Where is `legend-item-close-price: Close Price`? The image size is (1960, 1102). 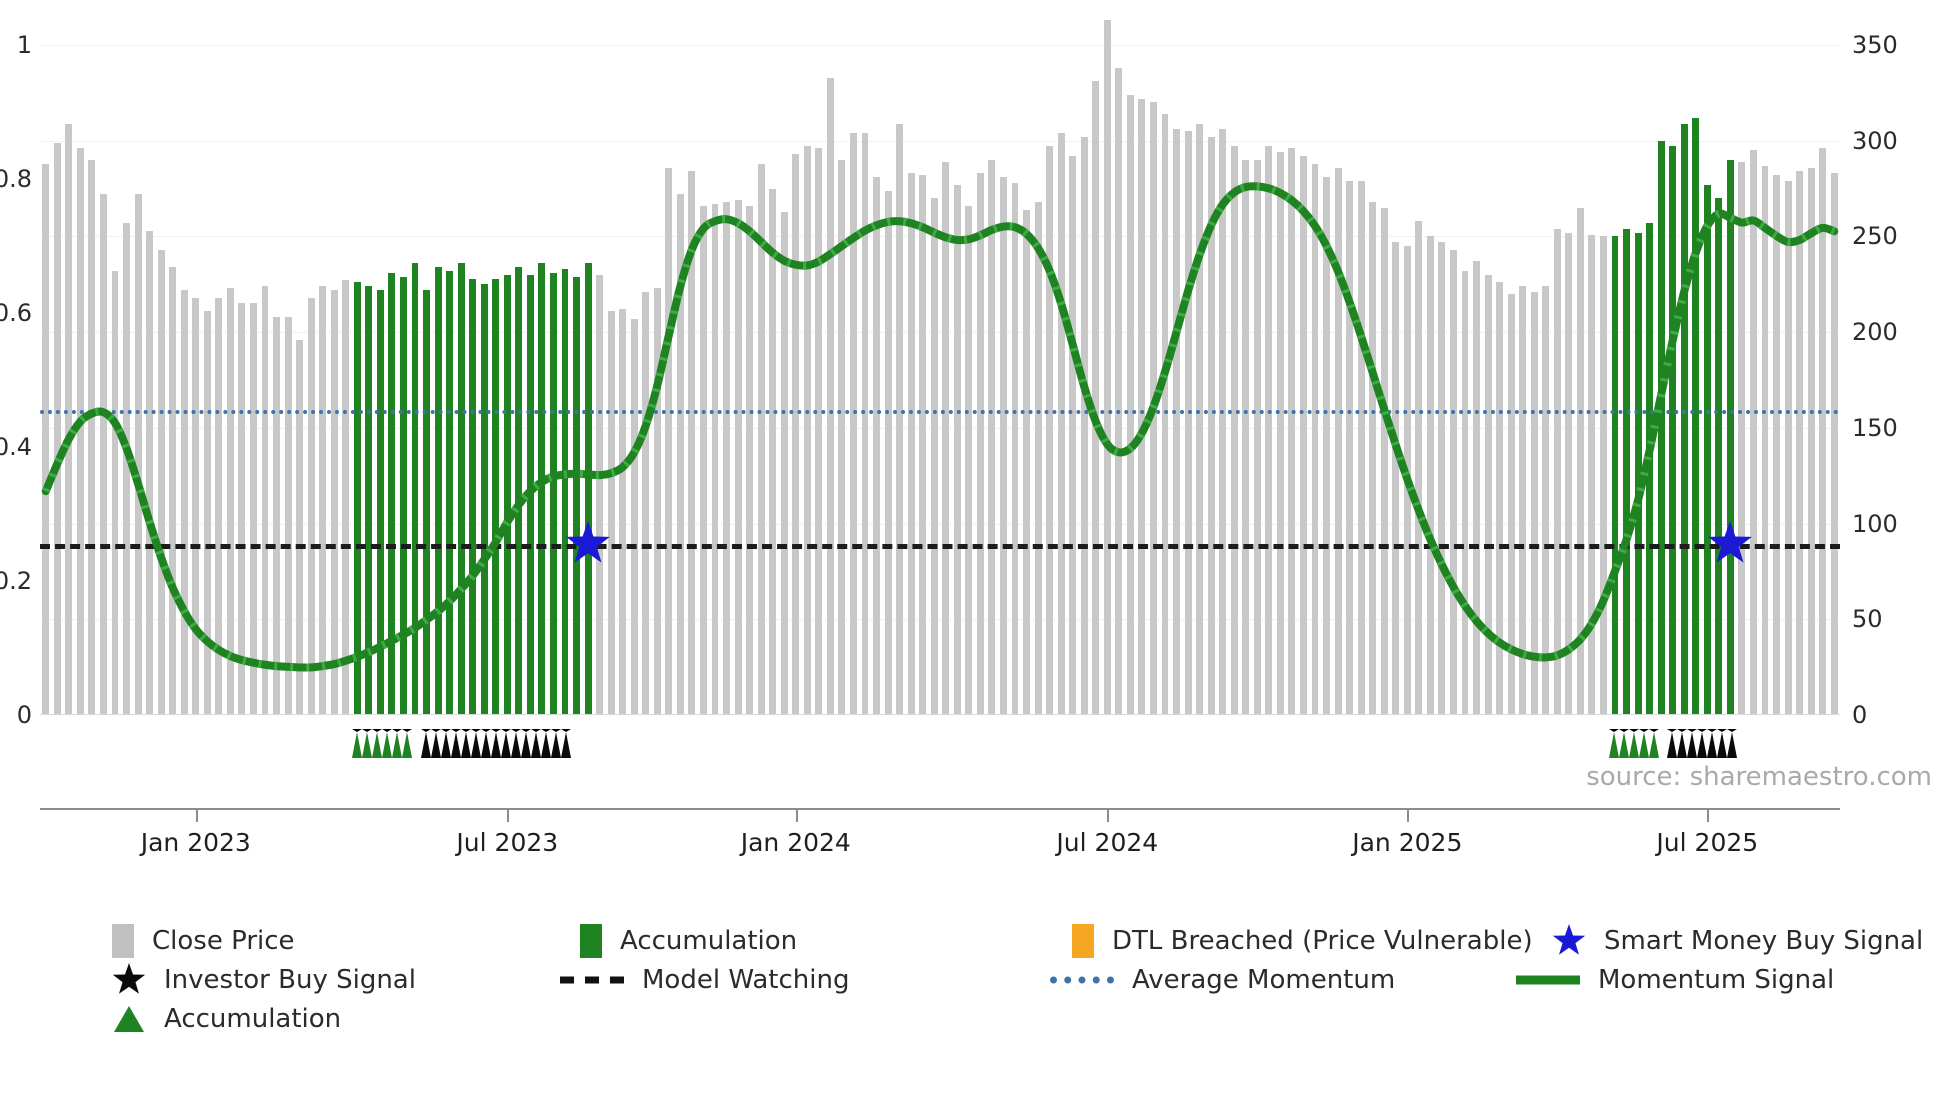 legend-item-close-price: Close Price is located at coordinates (203, 941).